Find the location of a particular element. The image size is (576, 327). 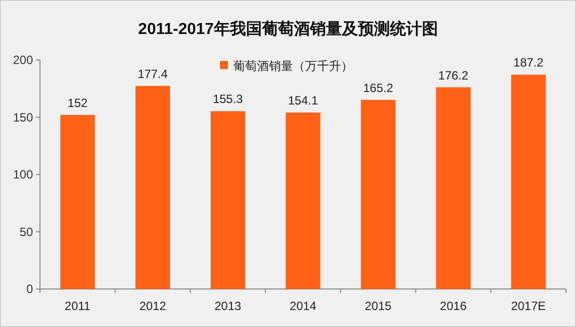

y-tick-label: 150 is located at coordinates (23, 117).